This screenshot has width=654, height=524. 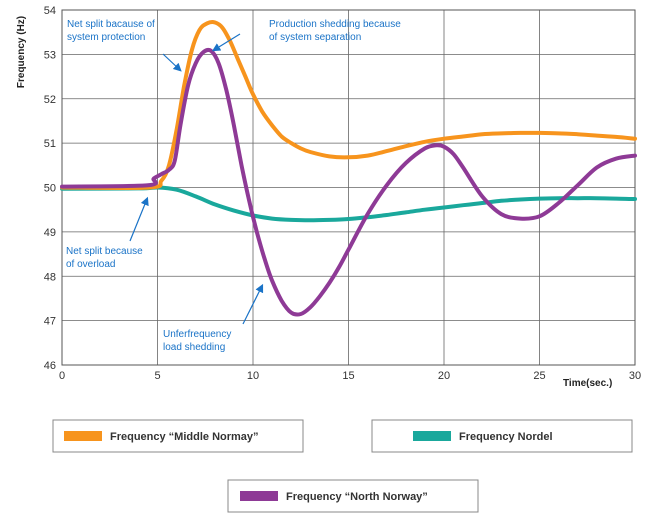 I want to click on annotation-net-split-overload: Net split because of overload, so click(x=104, y=258).